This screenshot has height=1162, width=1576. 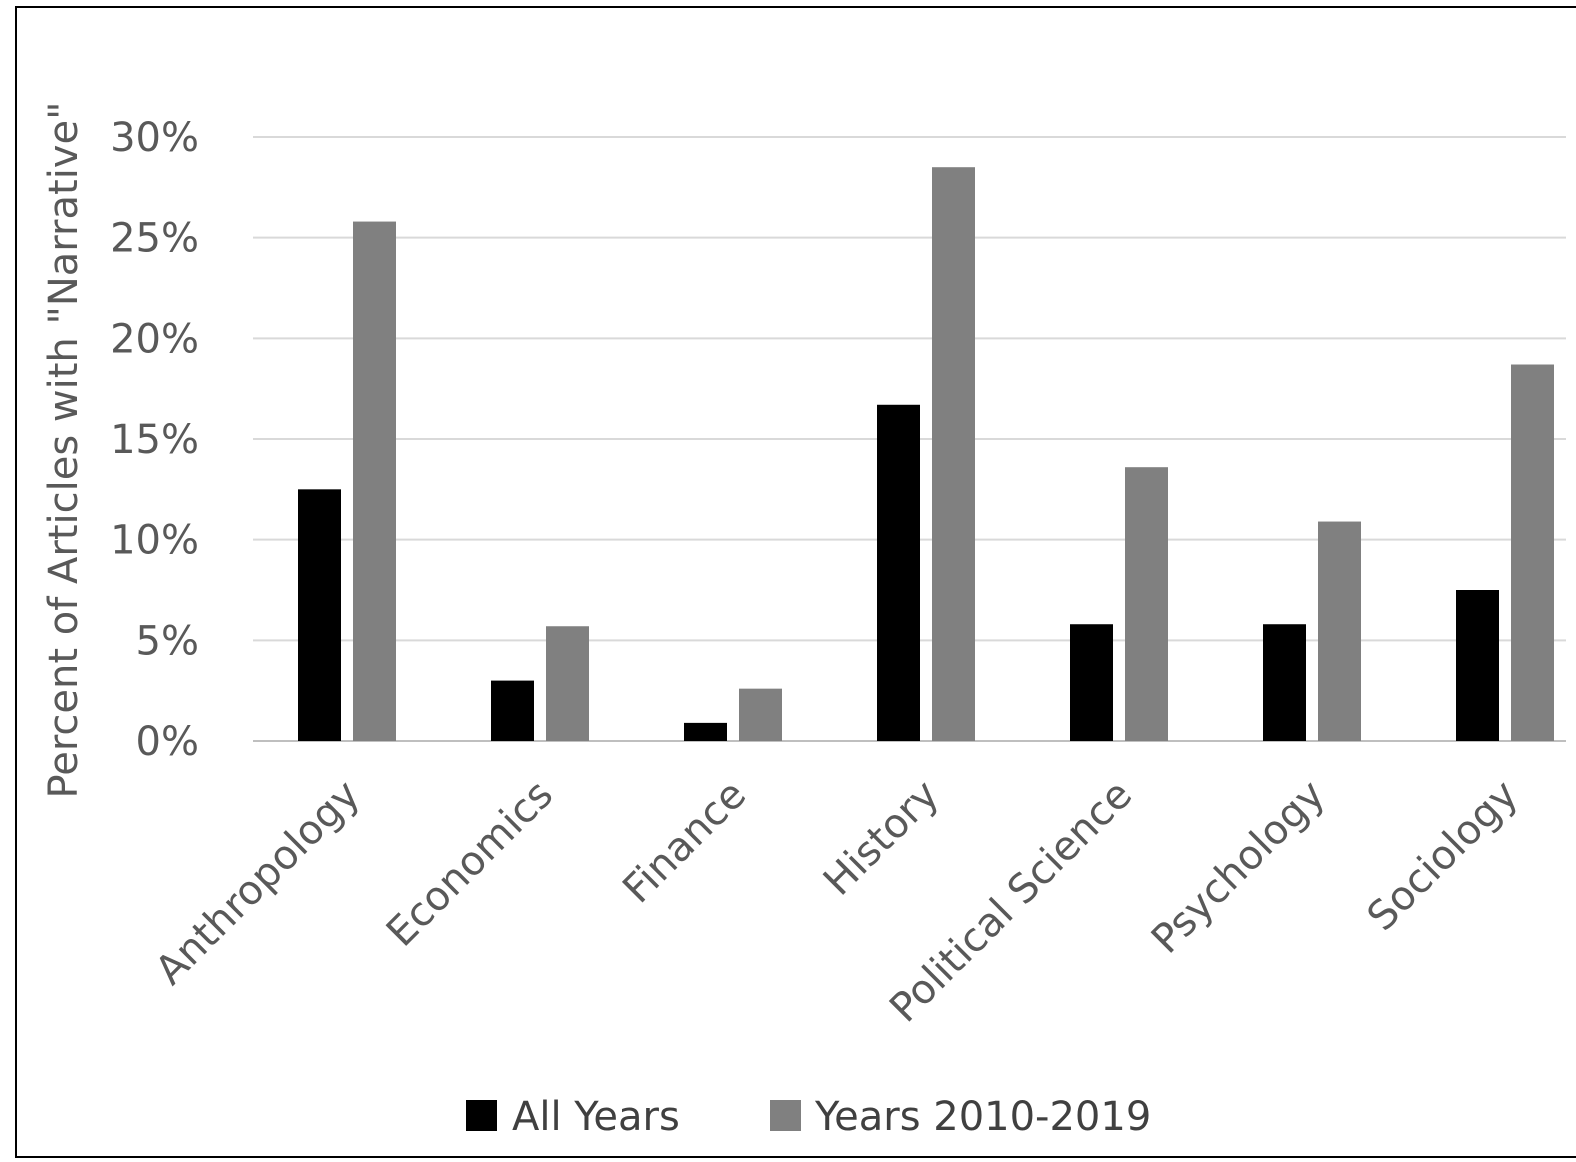 What do you see at coordinates (881, 838) in the screenshot?
I see `x-tick-label: History` at bounding box center [881, 838].